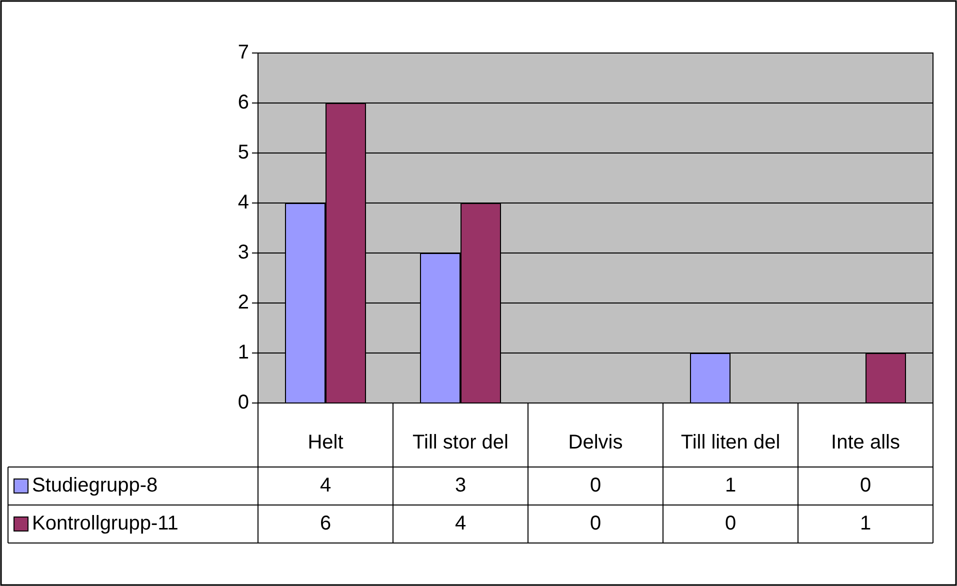 Image resolution: width=957 pixels, height=586 pixels. What do you see at coordinates (326, 443) in the screenshot?
I see `x-tick-label: Helt` at bounding box center [326, 443].